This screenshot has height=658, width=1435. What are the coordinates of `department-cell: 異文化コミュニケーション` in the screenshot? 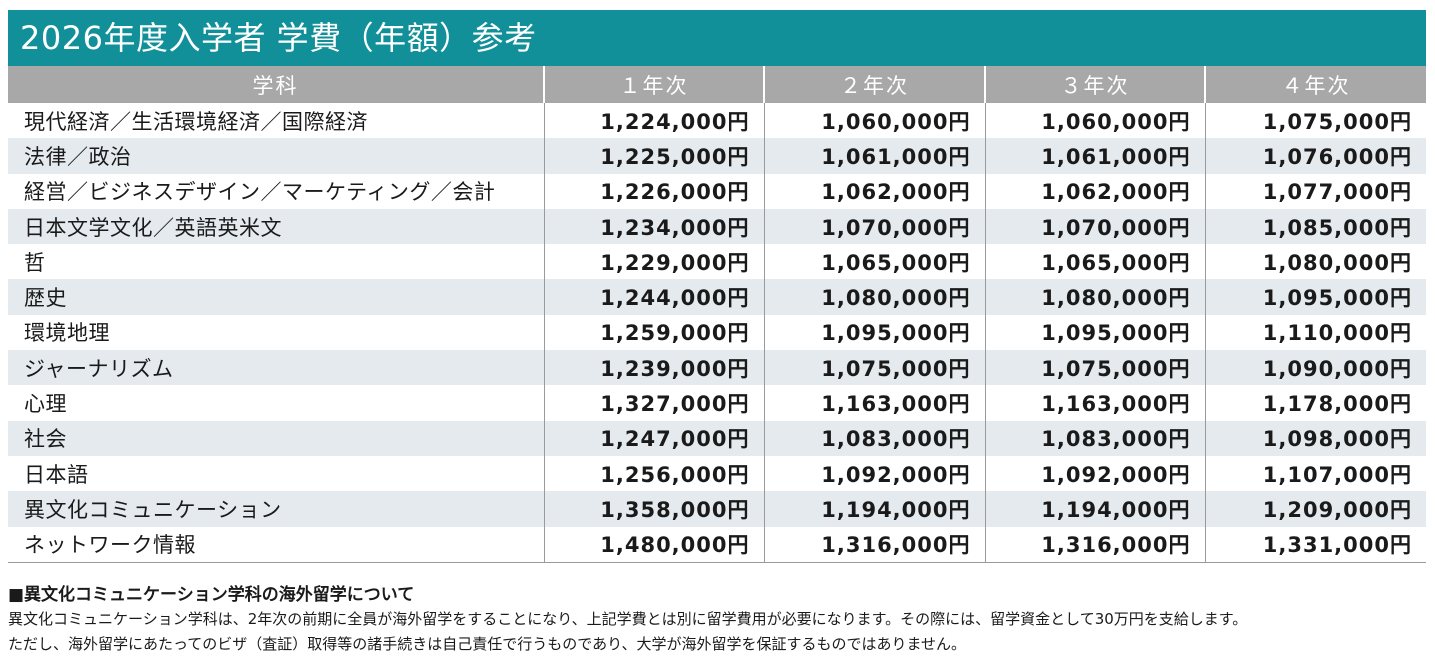 It's located at (276, 509).